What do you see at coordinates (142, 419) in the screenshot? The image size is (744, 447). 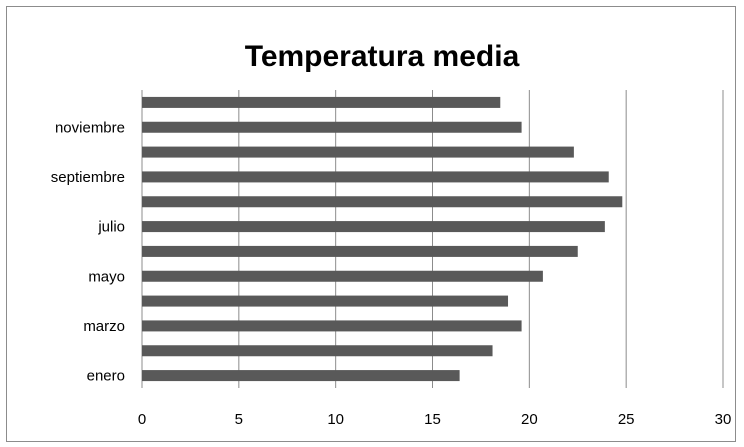 I see `x-tick-label: 0` at bounding box center [142, 419].